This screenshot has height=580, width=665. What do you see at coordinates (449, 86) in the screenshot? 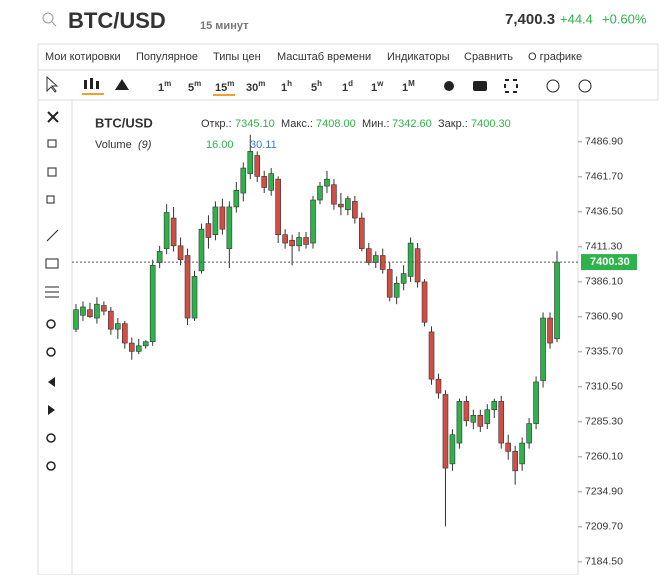
I see `settings-icon` at bounding box center [449, 86].